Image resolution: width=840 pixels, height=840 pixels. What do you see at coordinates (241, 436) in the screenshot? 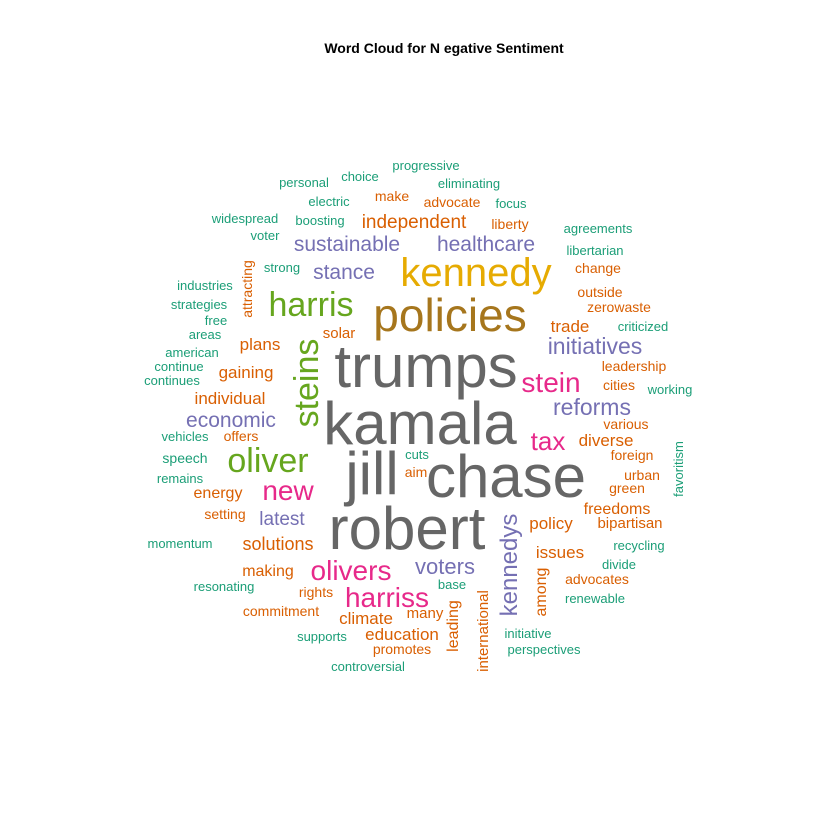
I see `word-offers: offers` at bounding box center [241, 436].